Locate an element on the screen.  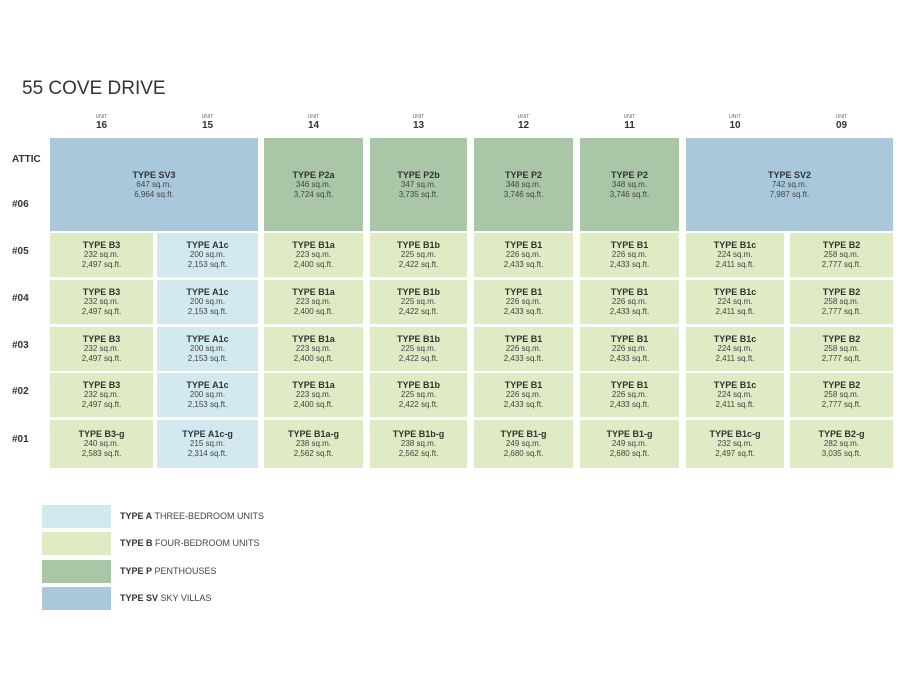
unit-cell: TYPE B1-g 249 sq.m. 2,680 sq.ft. is located at coordinates (523, 444).